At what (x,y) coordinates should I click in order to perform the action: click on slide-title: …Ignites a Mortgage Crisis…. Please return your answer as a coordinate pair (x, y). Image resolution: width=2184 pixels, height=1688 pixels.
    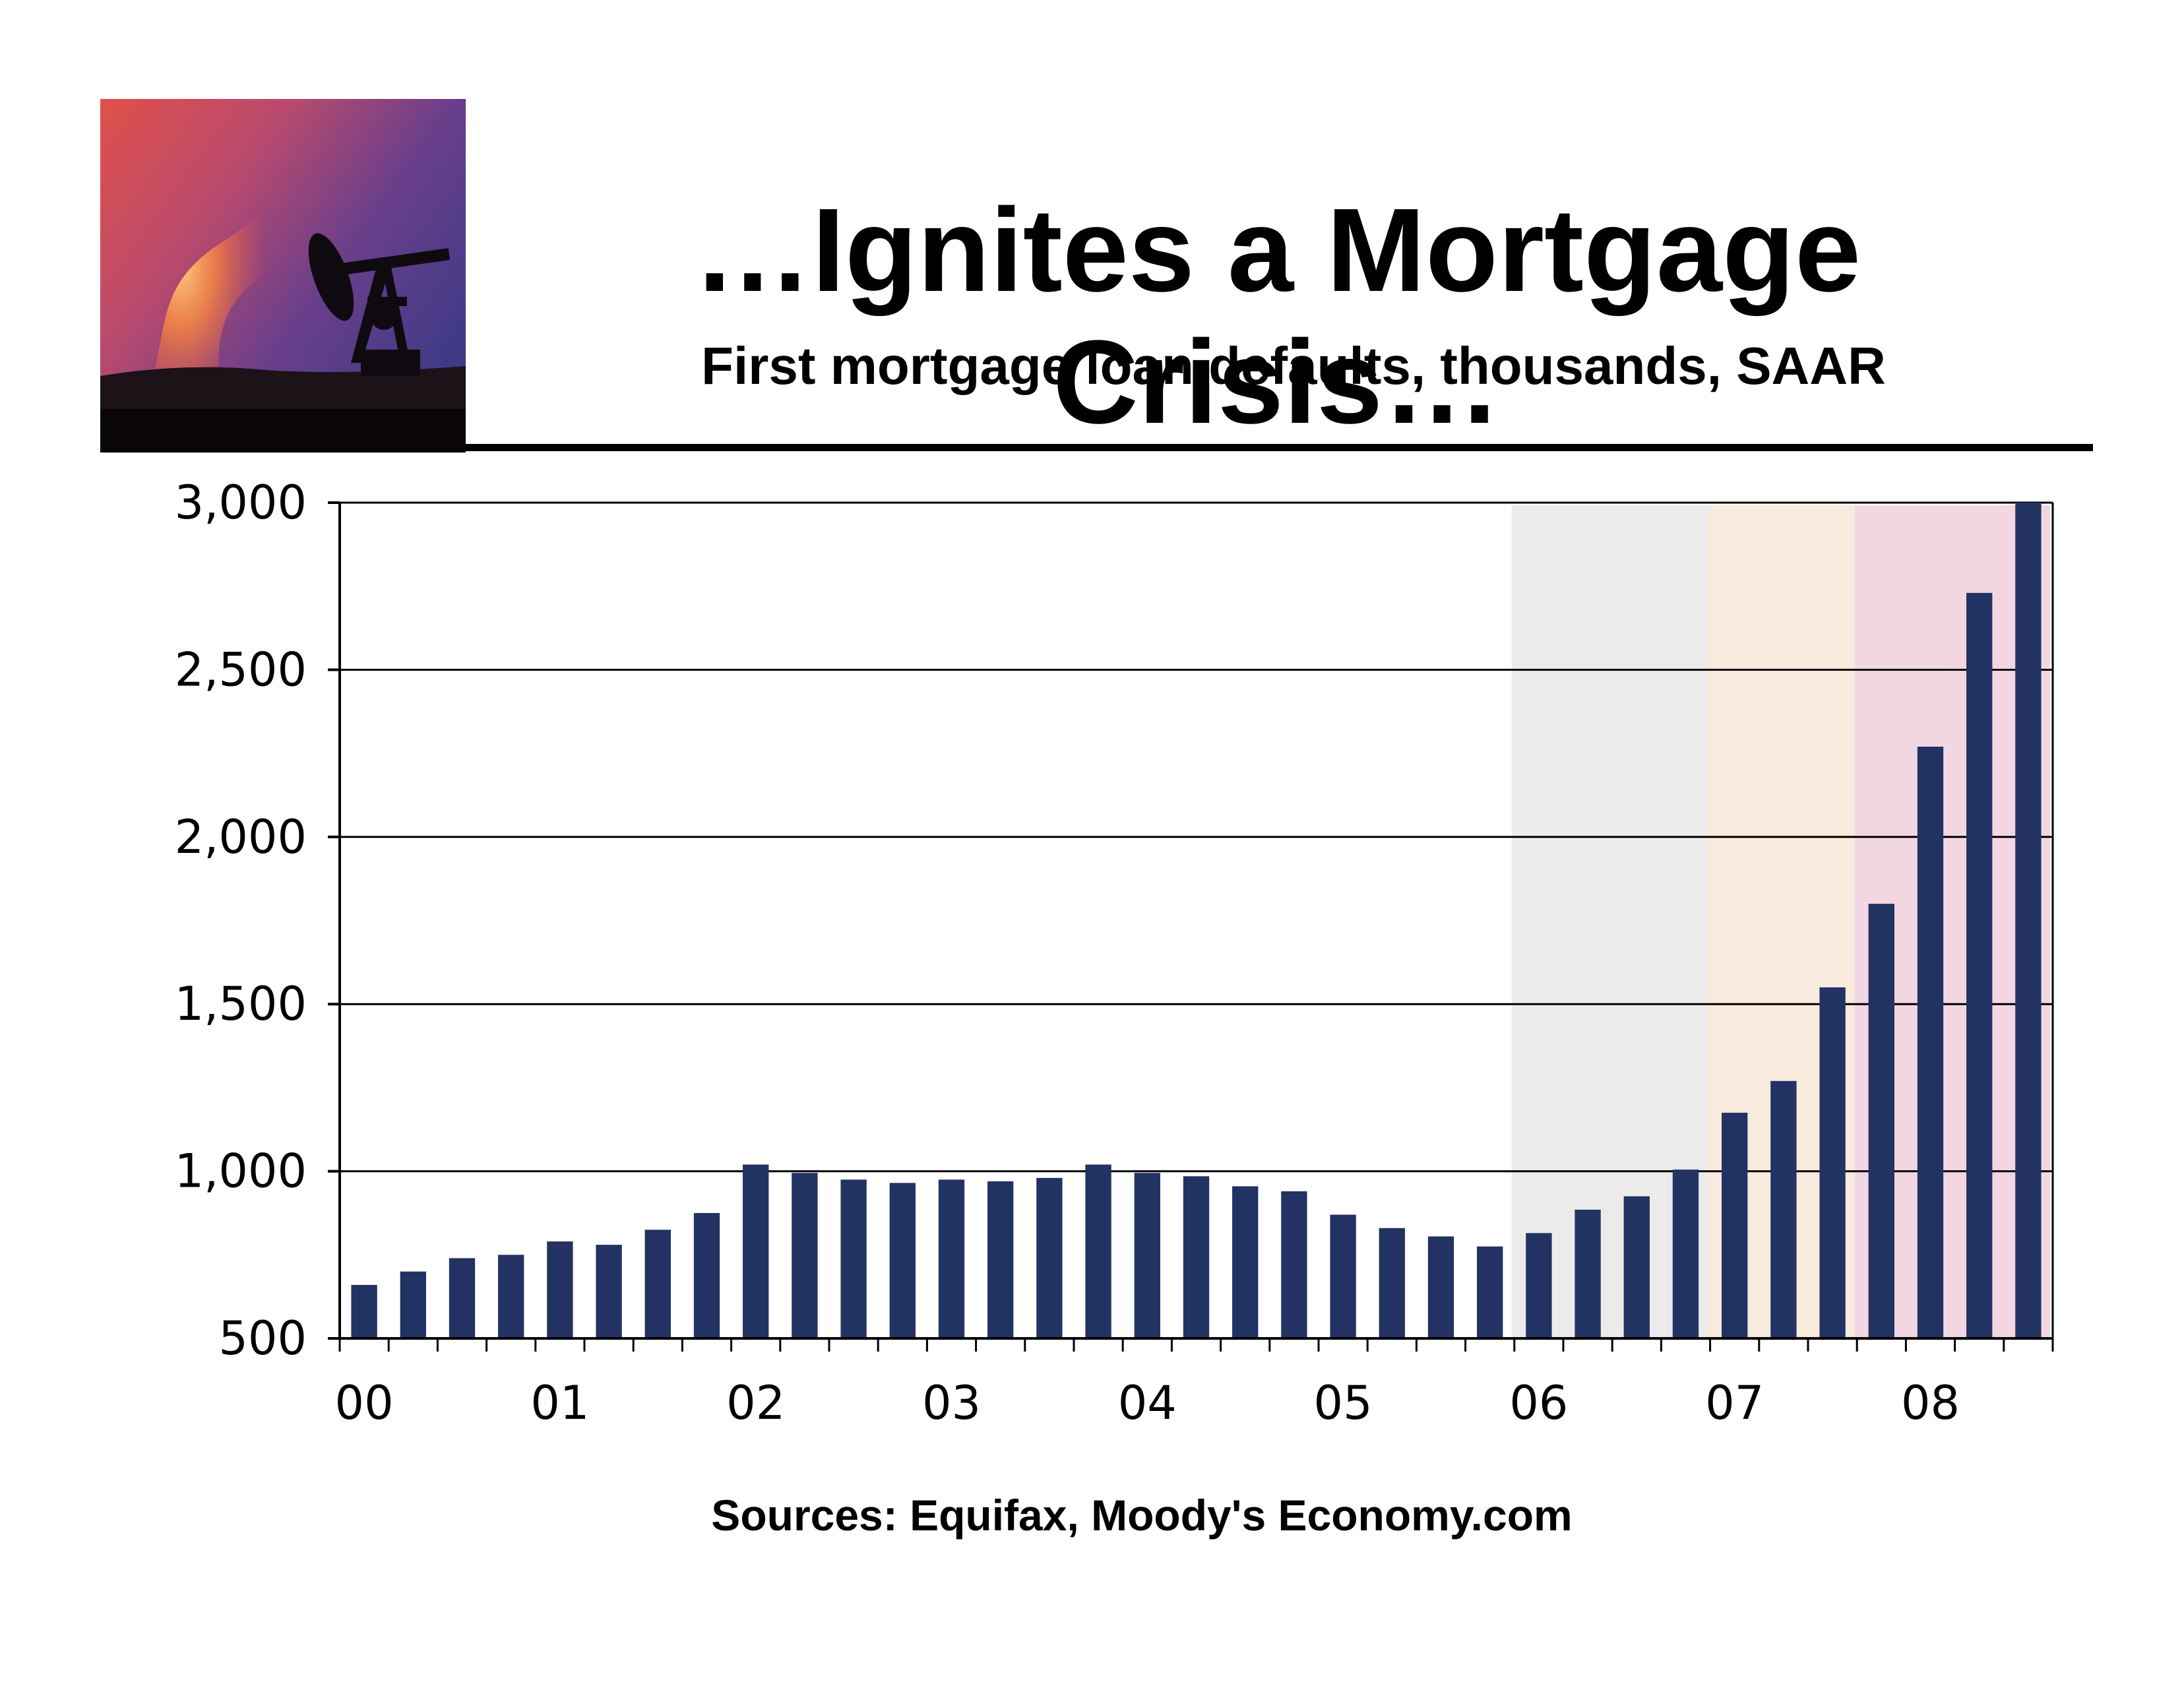
    Looking at the image, I should click on (1277, 317).